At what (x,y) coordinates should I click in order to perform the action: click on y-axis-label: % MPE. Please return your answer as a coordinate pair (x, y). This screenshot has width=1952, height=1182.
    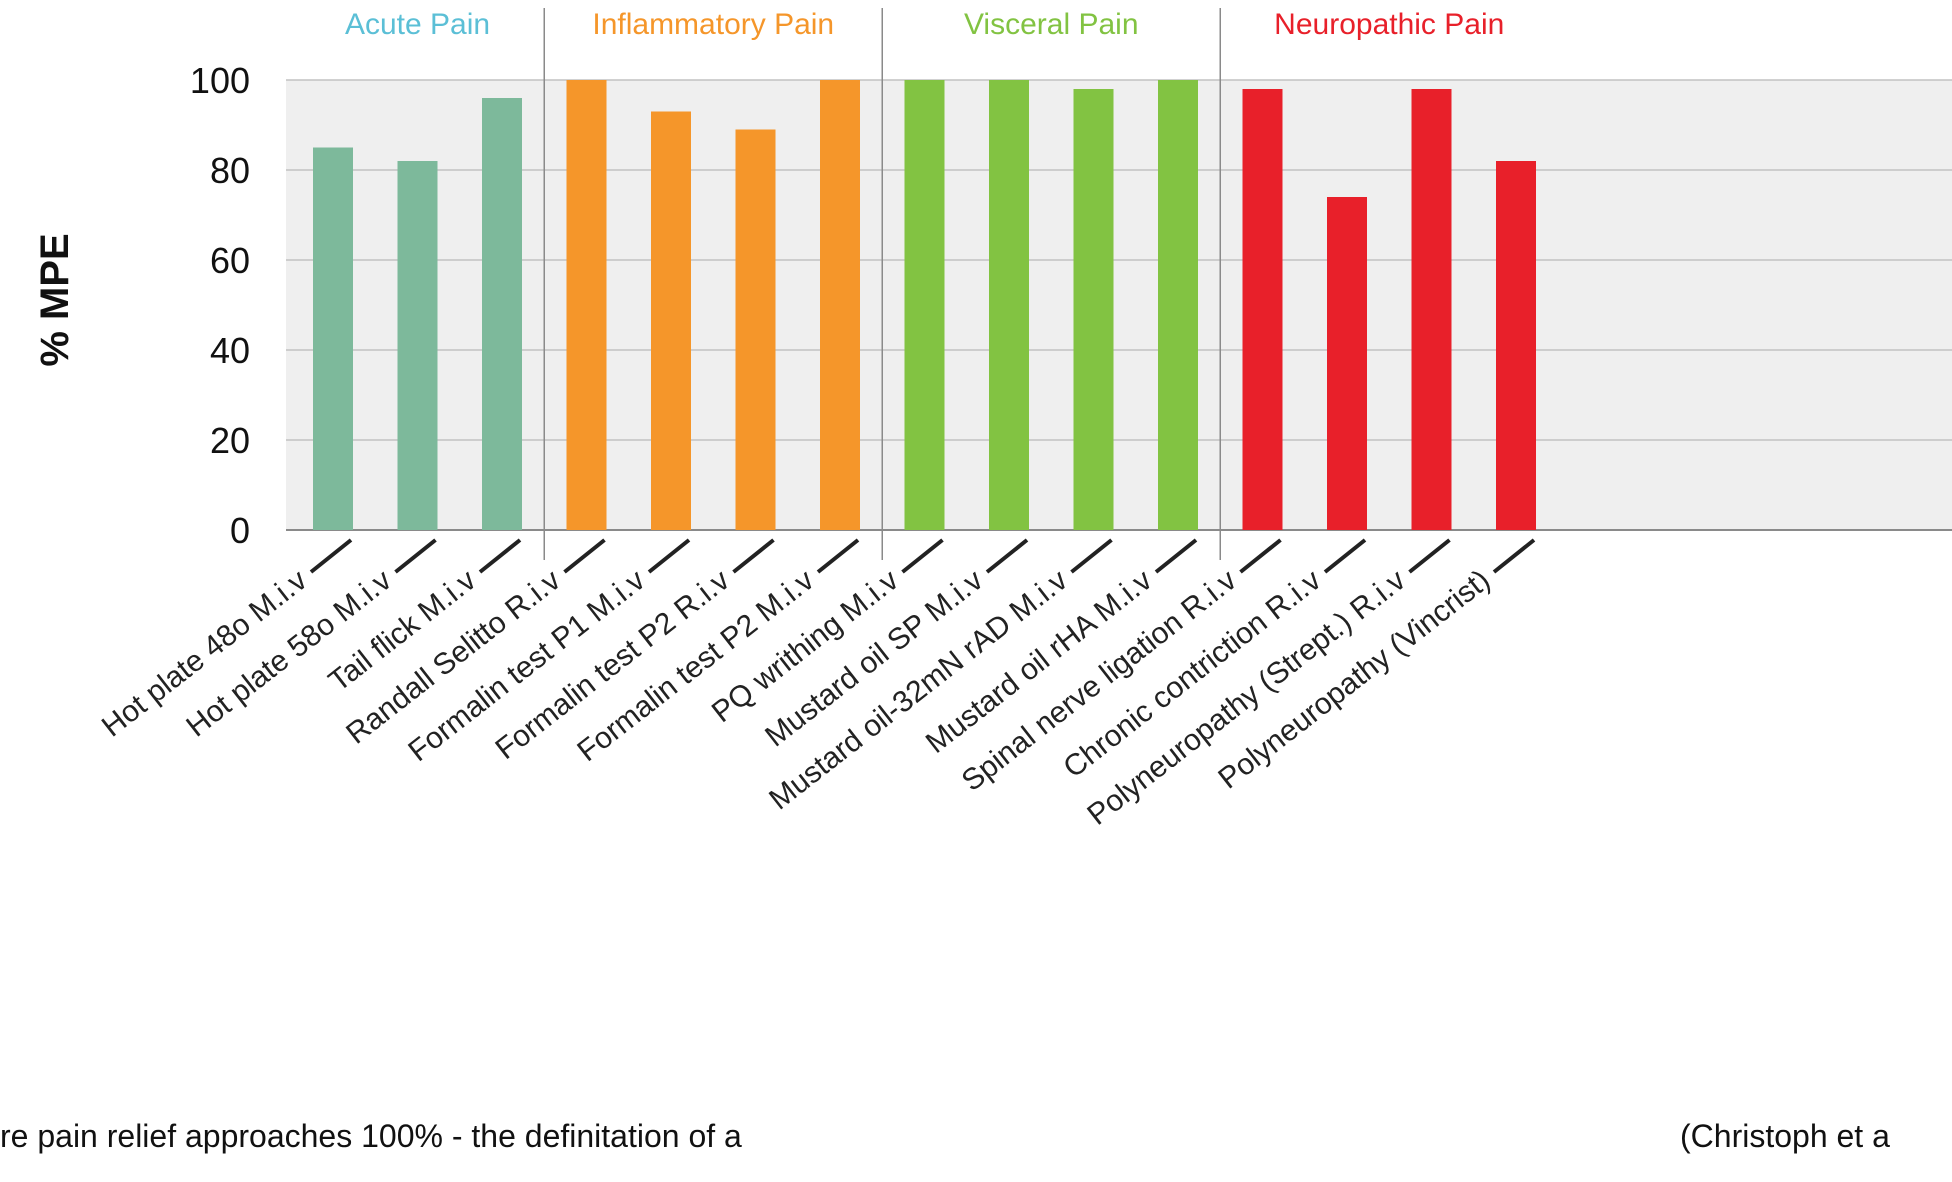
    Looking at the image, I should click on (55, 299).